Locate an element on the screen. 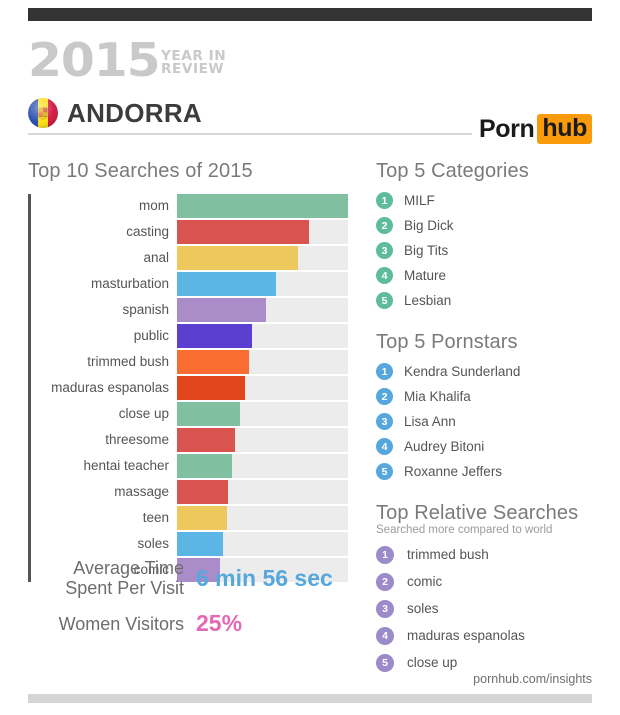 The width and height of the screenshot is (620, 715). top-categories-list: 1 MILF 2 Big Dick 3 Big Tits 4 Mature 5 Lesbian is located at coordinates (486, 250).